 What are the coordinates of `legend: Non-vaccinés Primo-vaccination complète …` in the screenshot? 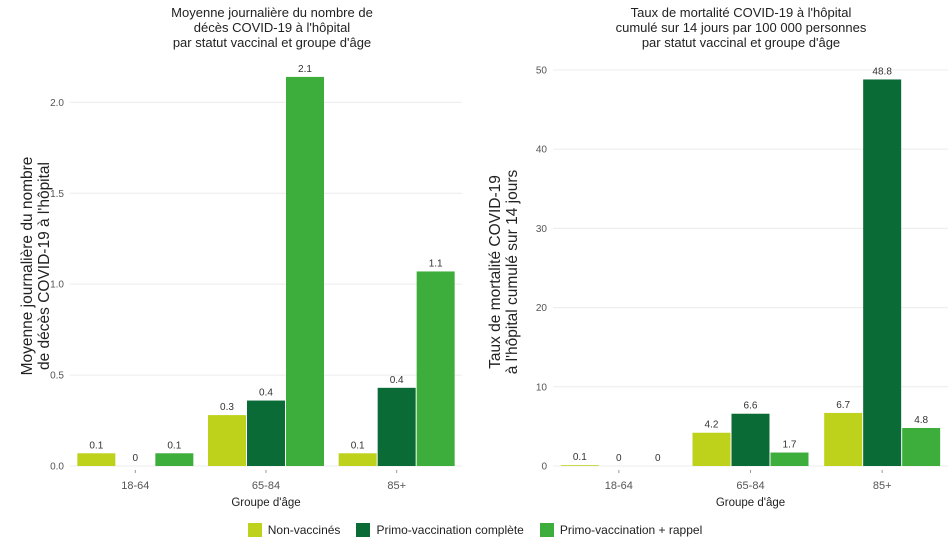 It's located at (475, 530).